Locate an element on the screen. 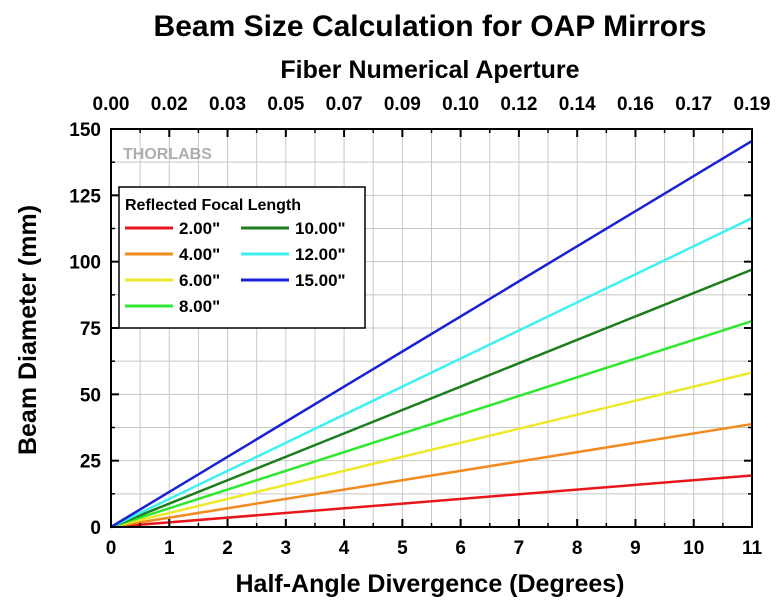 The height and width of the screenshot is (602, 780). y-tick-label: 25 is located at coordinates (91, 462).